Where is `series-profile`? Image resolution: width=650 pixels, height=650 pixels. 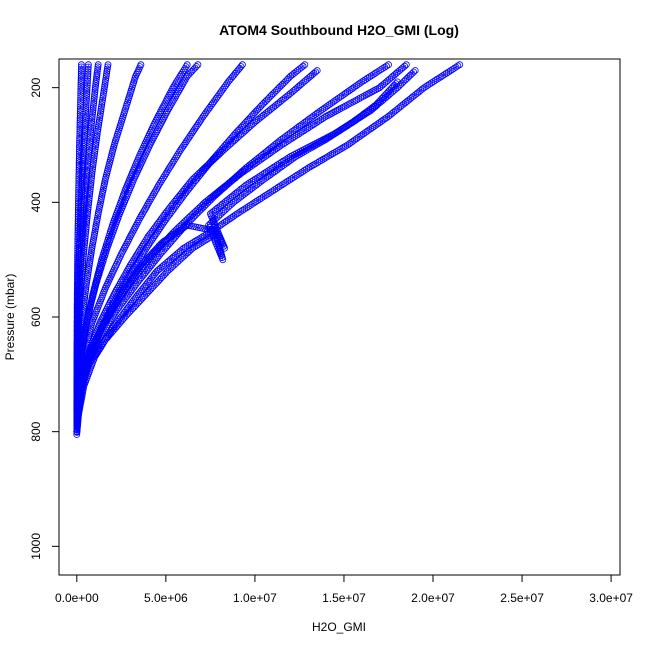 series-profile is located at coordinates (79, 234).